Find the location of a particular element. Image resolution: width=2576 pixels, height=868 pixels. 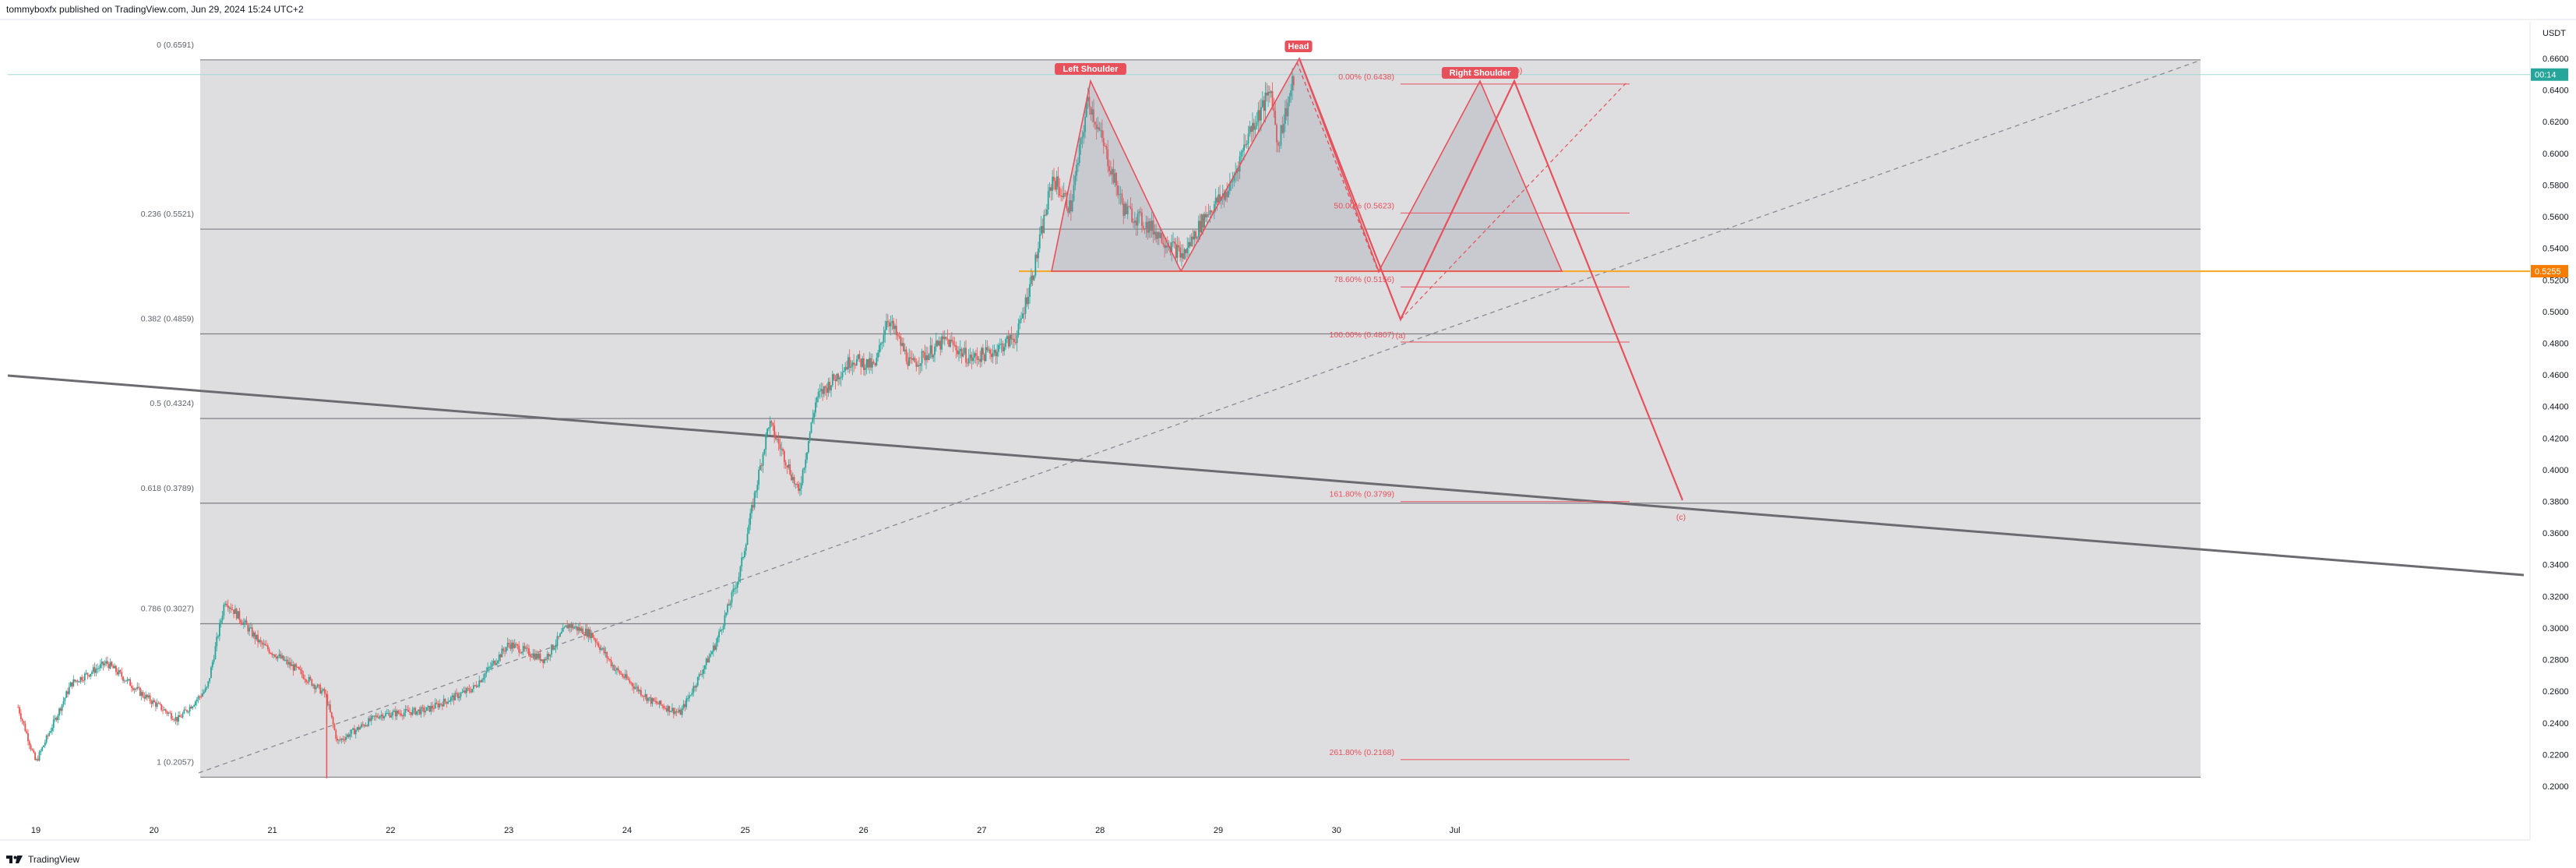

time-tick-label: 23 is located at coordinates (508, 830).